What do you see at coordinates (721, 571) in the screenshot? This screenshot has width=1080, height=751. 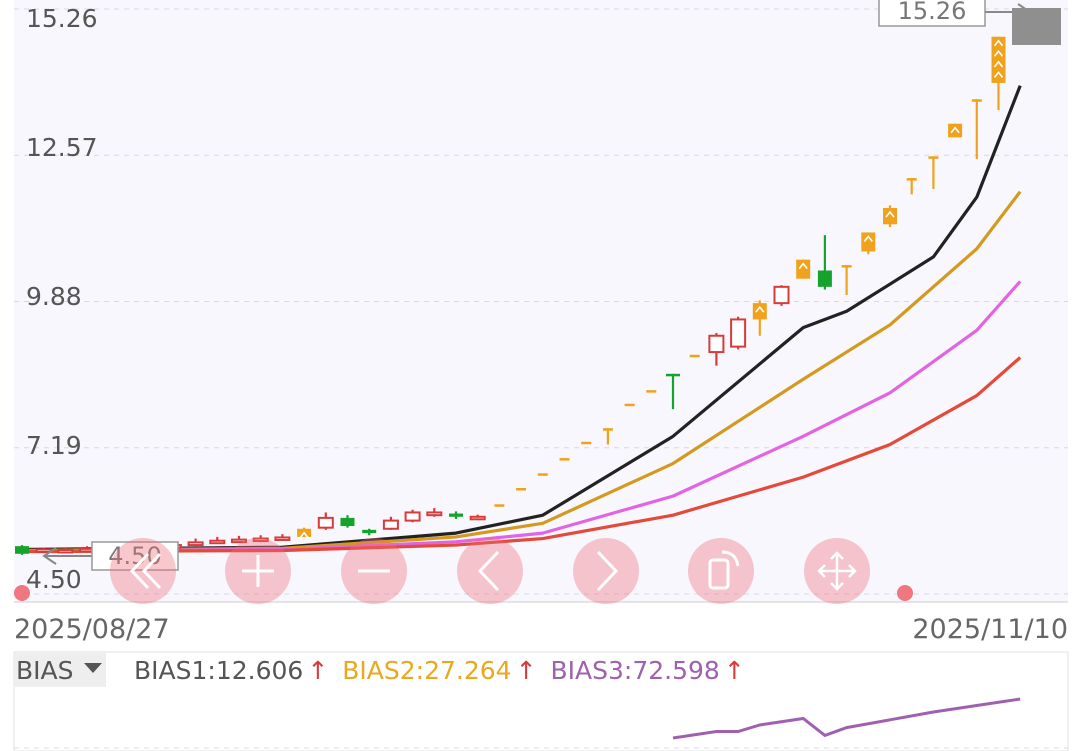 I see `rotate-icon` at bounding box center [721, 571].